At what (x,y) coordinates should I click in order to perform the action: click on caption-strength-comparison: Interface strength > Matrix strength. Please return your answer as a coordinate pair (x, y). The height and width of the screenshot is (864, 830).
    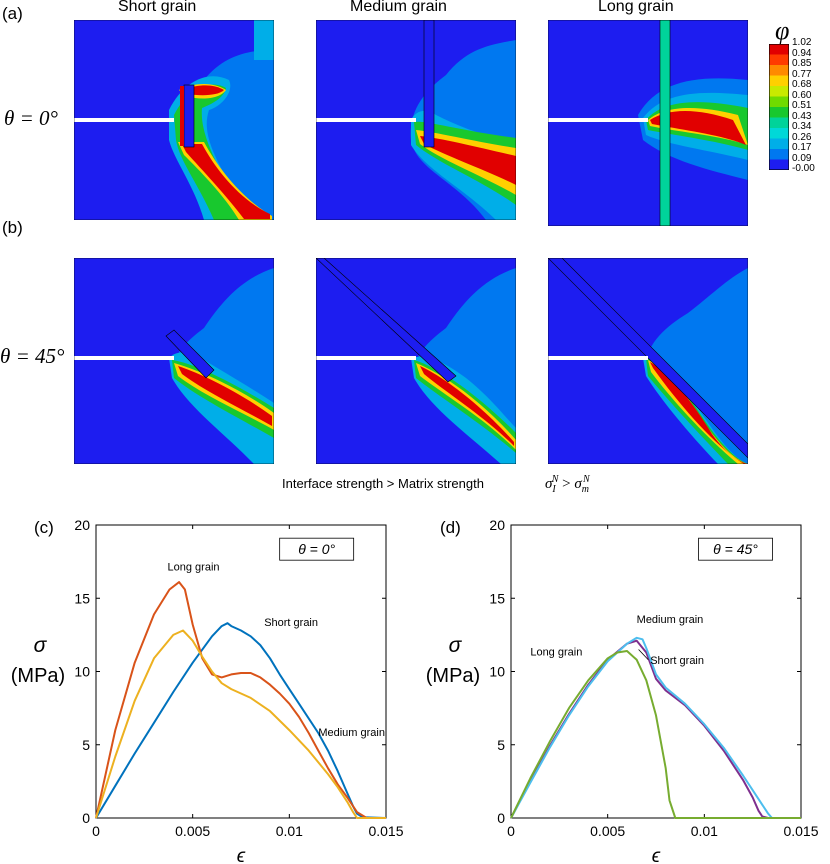
    Looking at the image, I should click on (383, 483).